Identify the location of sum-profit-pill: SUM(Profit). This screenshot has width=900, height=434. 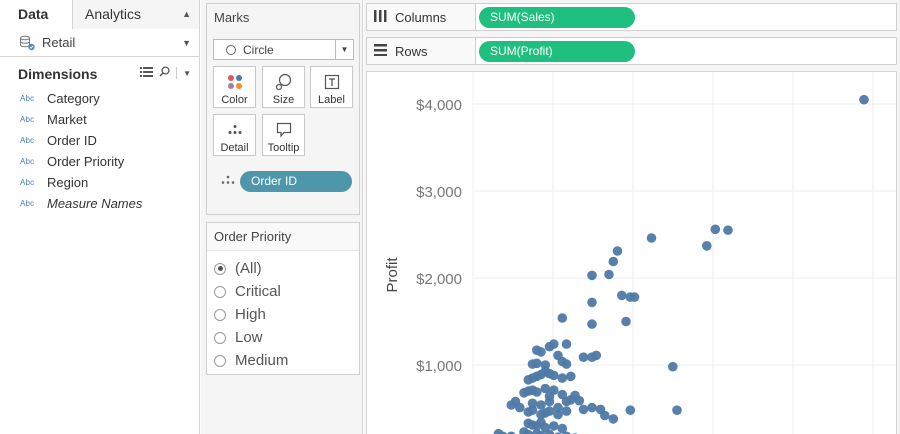
(557, 51).